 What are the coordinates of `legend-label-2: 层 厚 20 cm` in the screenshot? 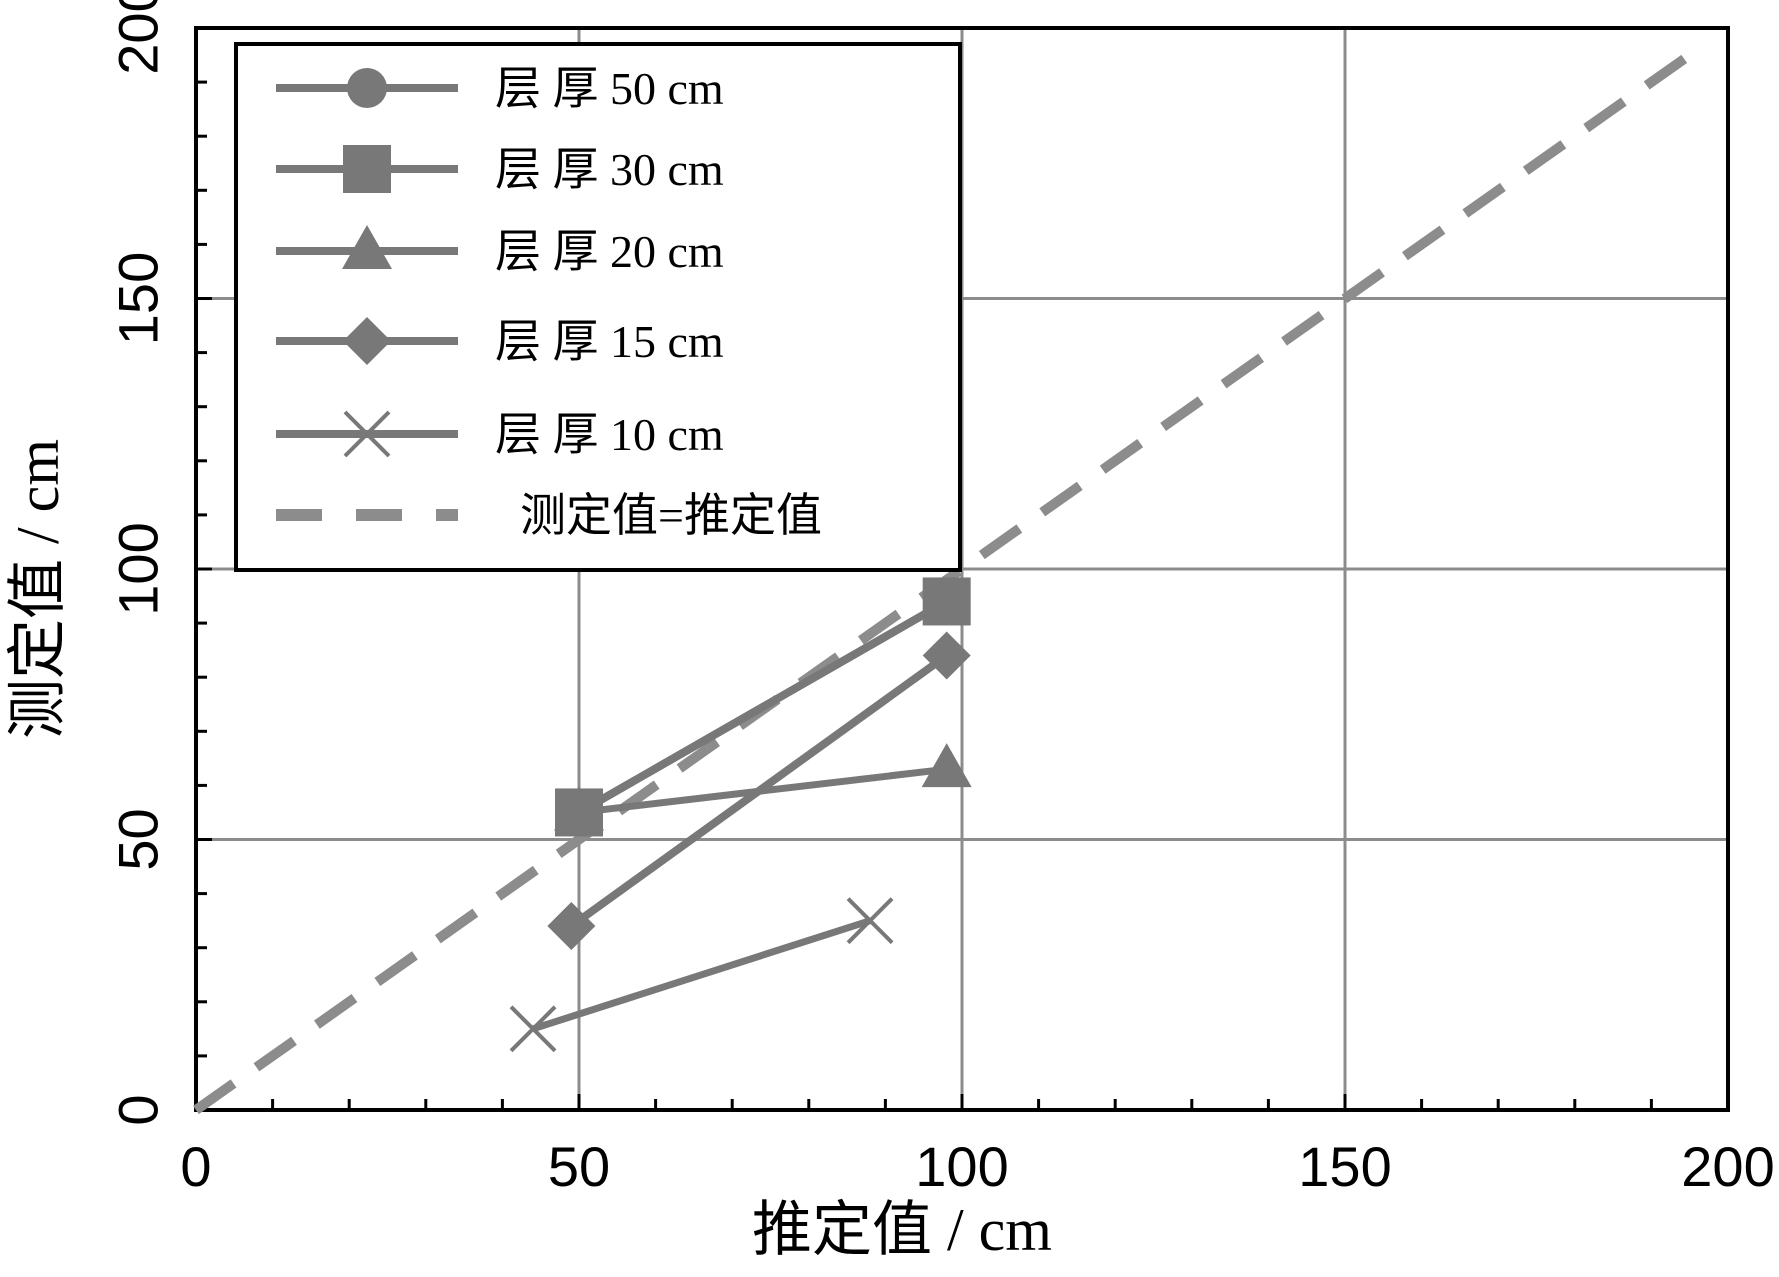 It's located at (609, 251).